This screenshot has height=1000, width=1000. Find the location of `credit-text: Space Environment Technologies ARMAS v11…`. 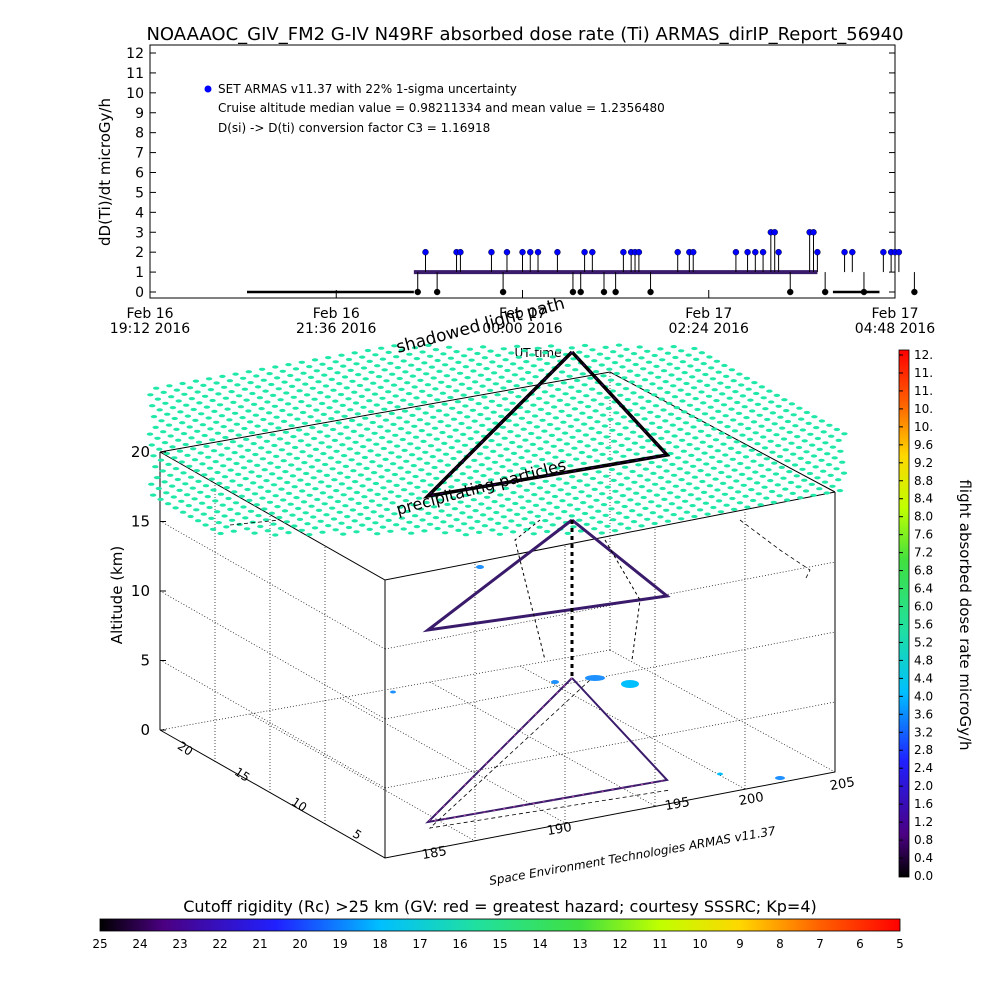

credit-text: Space Environment Technologies ARMAS v11… is located at coordinates (632, 856).